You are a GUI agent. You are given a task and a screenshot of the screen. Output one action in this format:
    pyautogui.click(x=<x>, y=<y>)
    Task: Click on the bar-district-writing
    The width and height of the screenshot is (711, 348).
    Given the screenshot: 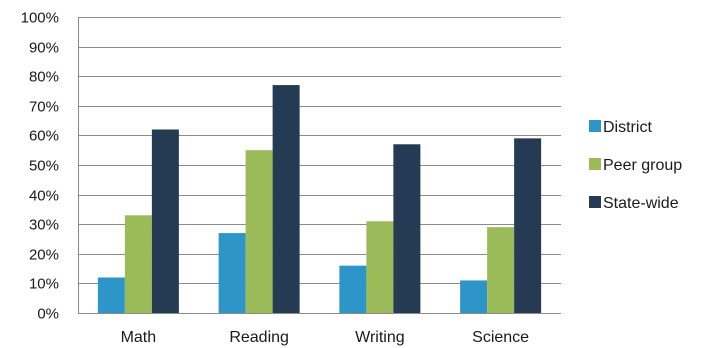 What is the action you would take?
    pyautogui.click(x=353, y=289)
    